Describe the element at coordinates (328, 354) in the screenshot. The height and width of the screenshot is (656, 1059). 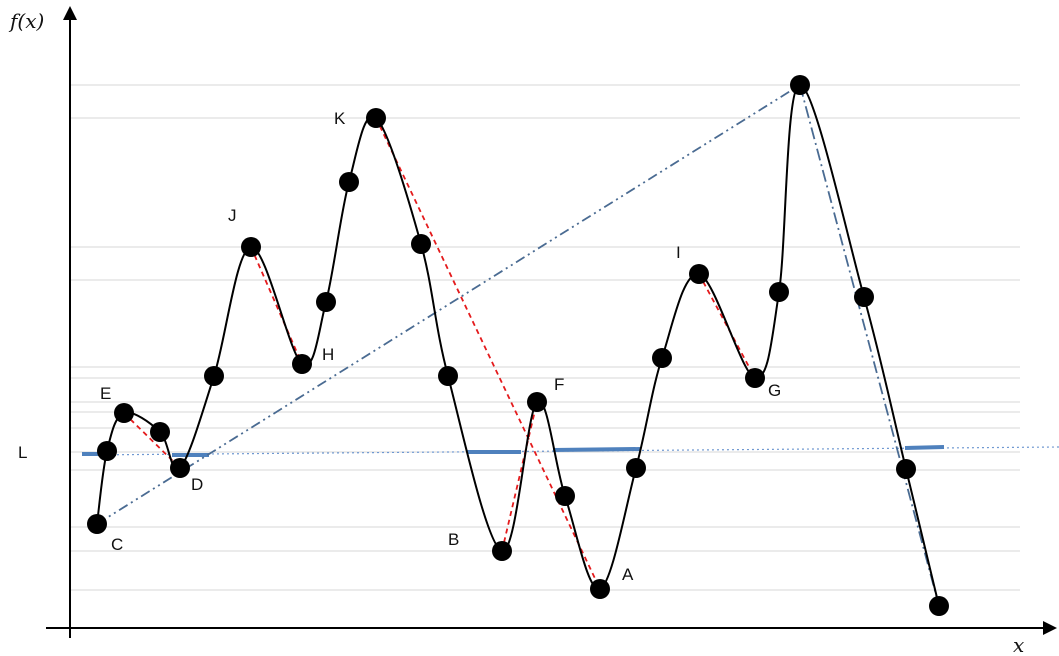
I see `point-label-h: H` at that location.